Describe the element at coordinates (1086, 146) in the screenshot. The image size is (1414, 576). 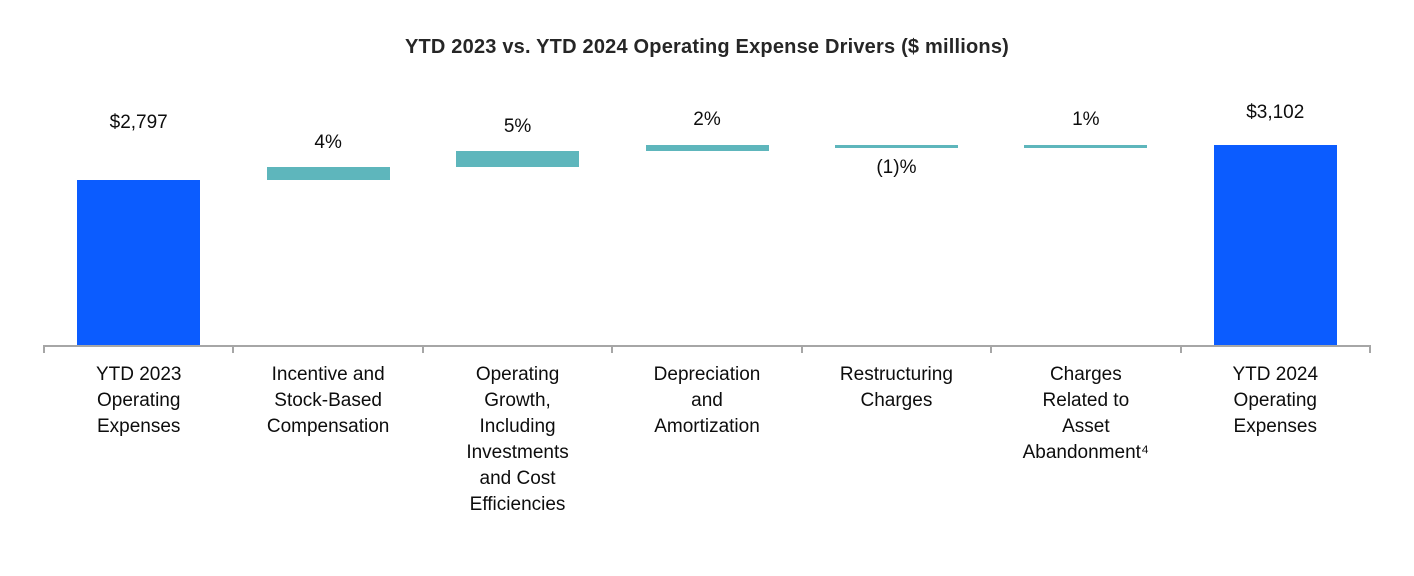
I see `bar-asset-abandonment-charges` at that location.